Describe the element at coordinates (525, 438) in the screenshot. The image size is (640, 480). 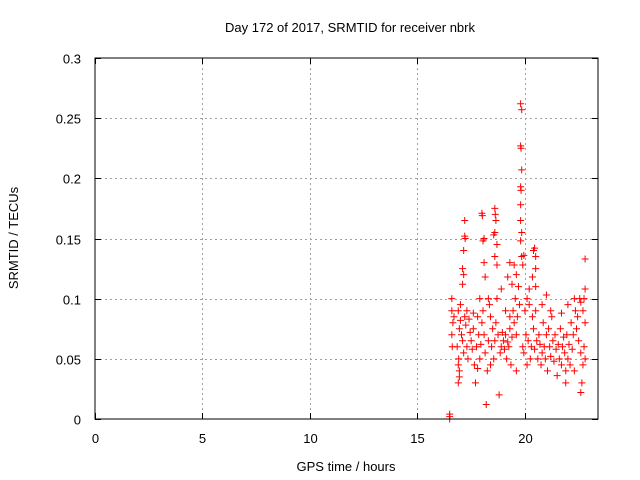
I see `x-tick-label: 20` at that location.